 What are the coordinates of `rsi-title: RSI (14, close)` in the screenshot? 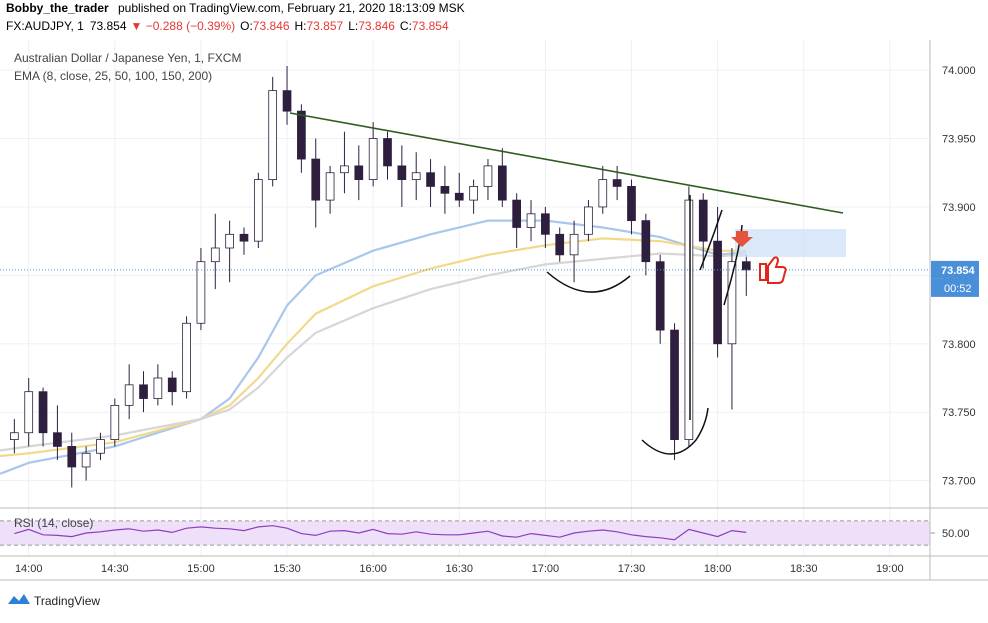 It's located at (53, 523).